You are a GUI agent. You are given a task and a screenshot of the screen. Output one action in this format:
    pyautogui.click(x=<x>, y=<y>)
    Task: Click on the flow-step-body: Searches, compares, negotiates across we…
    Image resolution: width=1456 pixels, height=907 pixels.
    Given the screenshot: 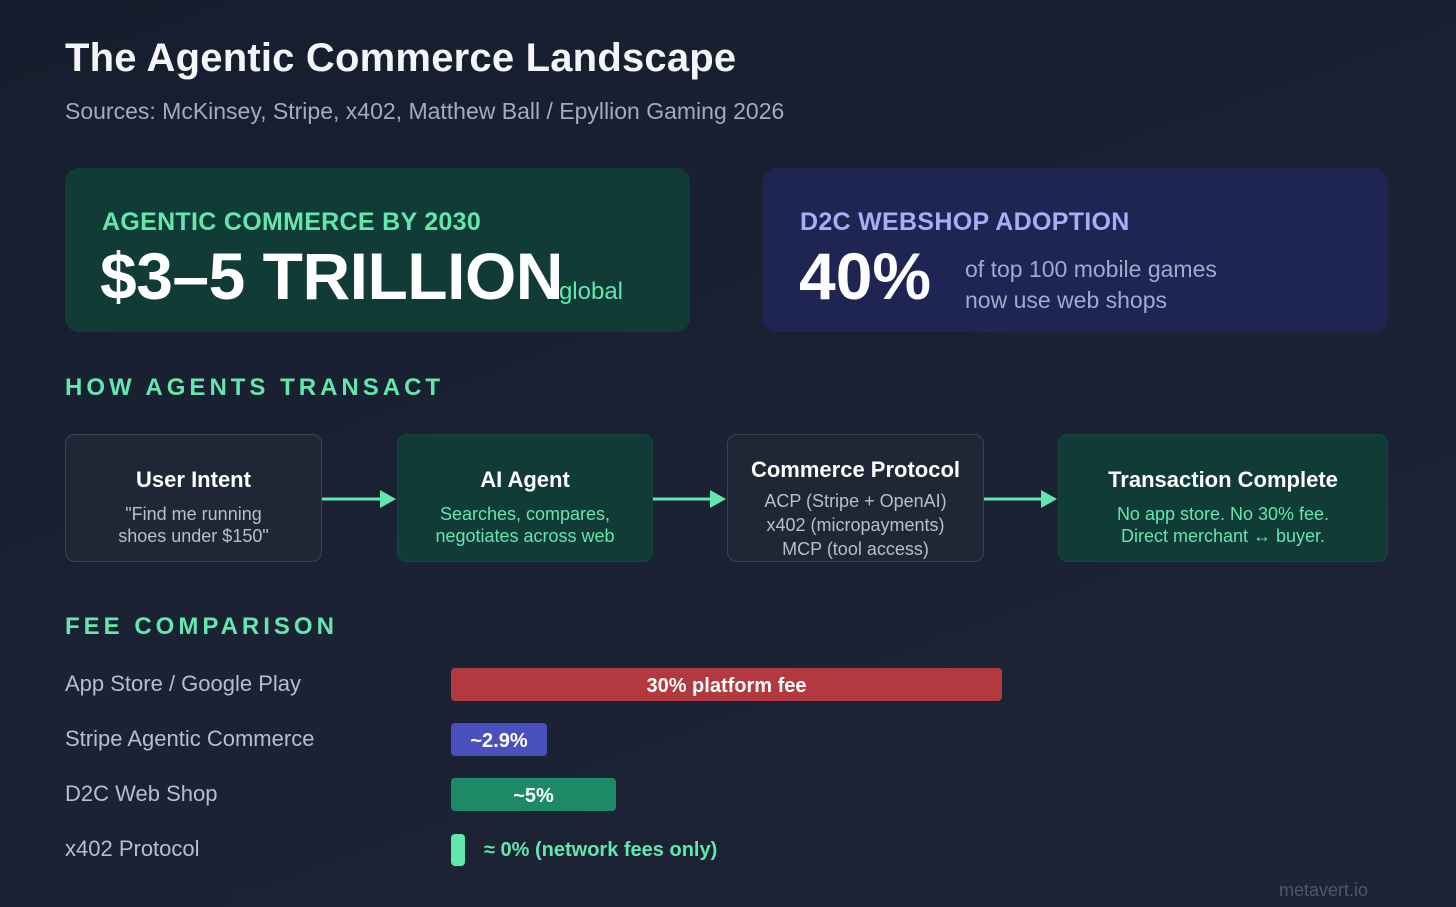 What is the action you would take?
    pyautogui.click(x=525, y=525)
    